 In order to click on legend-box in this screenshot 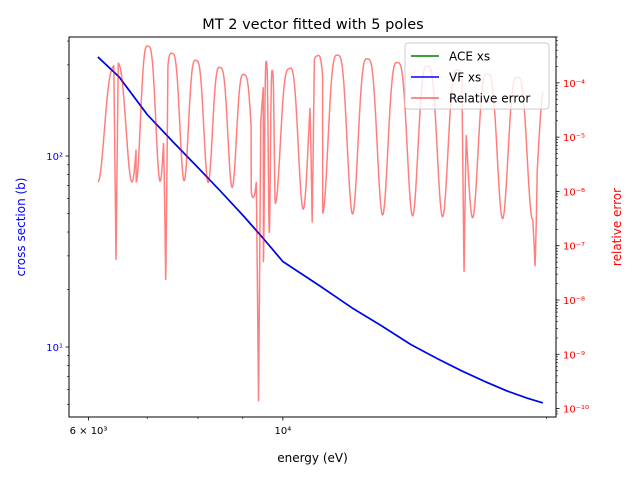, I will do `click(477, 76)`.